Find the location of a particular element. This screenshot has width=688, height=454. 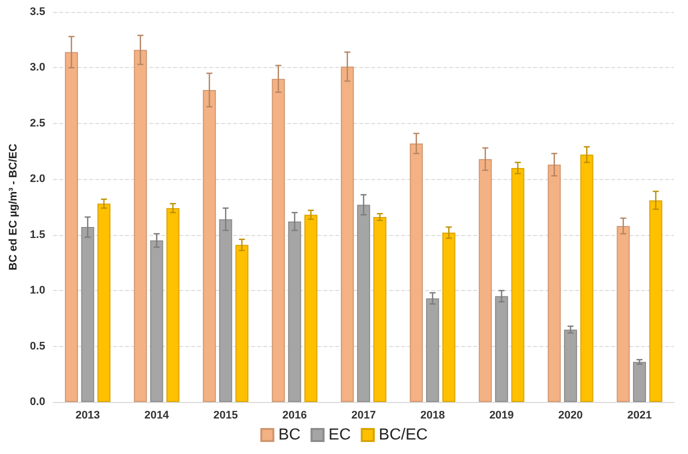

y-tick-label: 2.5 is located at coordinates (38, 123).